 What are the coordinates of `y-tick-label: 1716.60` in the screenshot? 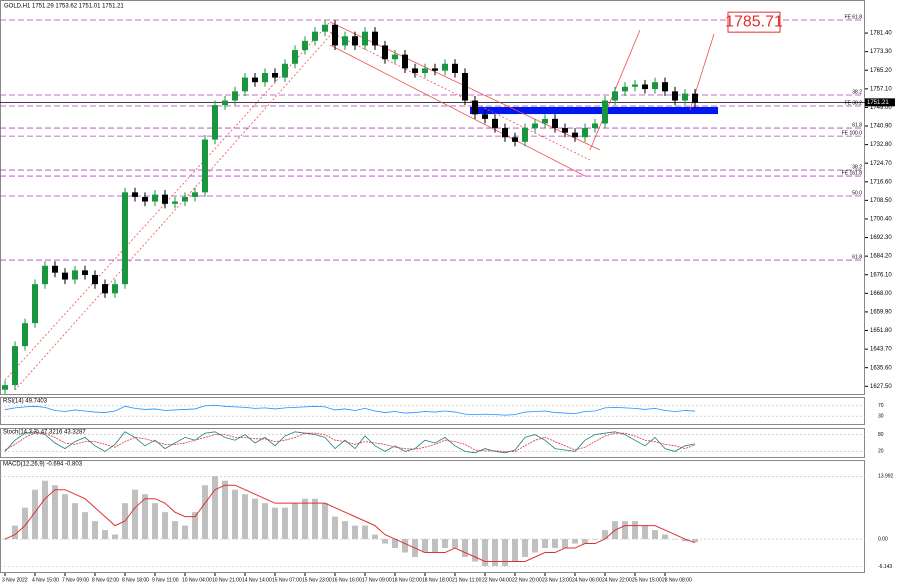 It's located at (881, 182).